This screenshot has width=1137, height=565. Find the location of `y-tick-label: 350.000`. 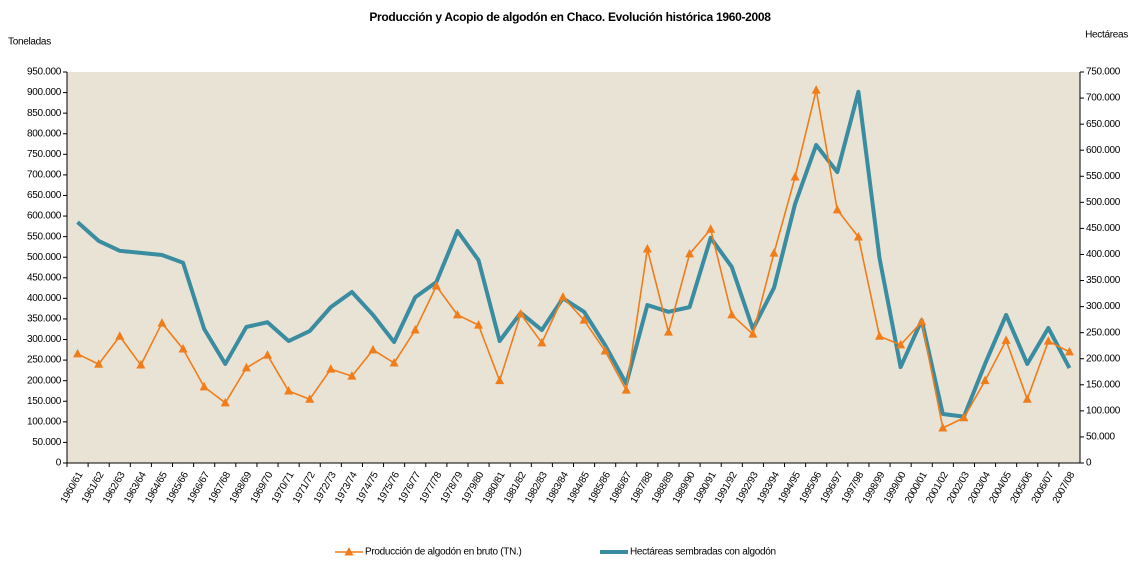

y-tick-label: 350.000 is located at coordinates (44, 319).